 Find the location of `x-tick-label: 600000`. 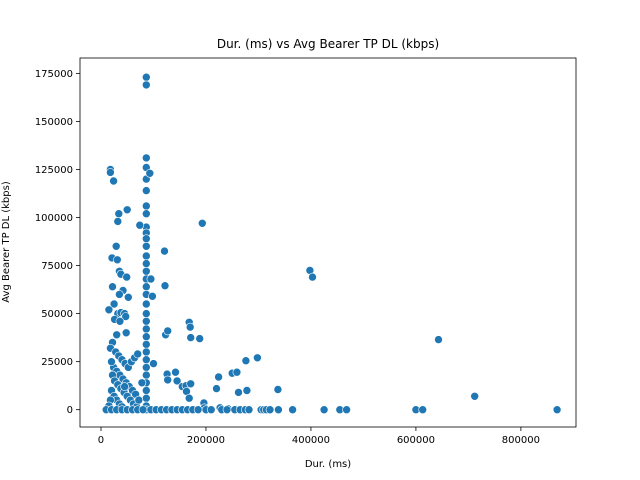

x-tick-label: 600000 is located at coordinates (416, 440).